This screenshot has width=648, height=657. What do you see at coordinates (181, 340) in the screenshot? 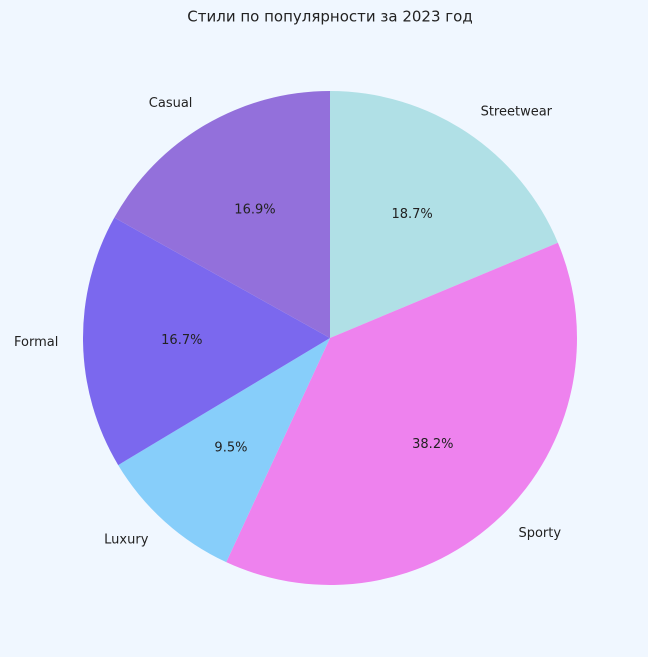
I see `value-label: 16.7%` at bounding box center [181, 340].